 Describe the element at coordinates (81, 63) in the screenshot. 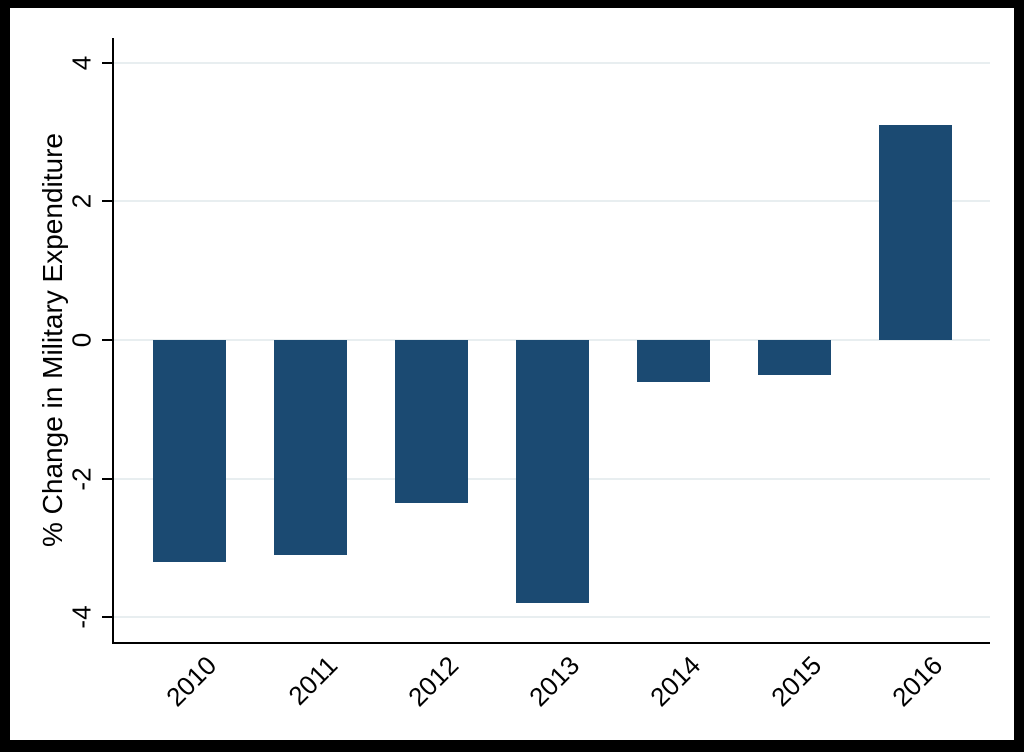

I see `y-tick-label-4: 4` at that location.